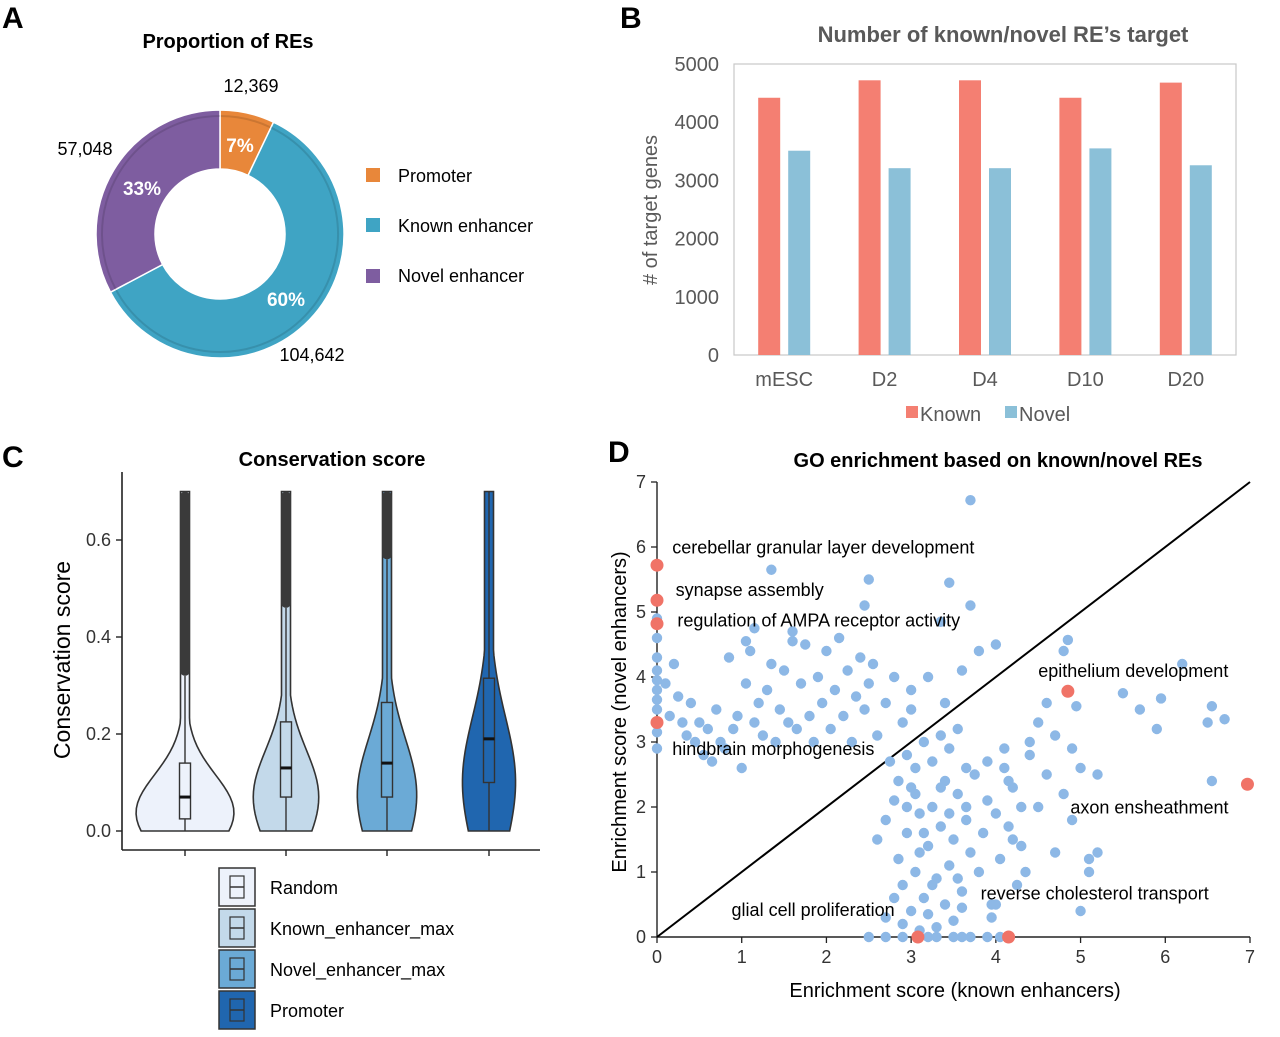 The image size is (1280, 1037). Describe the element at coordinates (98, 831) in the screenshot. I see `violin-y-tick-0.0: 0.0` at that location.